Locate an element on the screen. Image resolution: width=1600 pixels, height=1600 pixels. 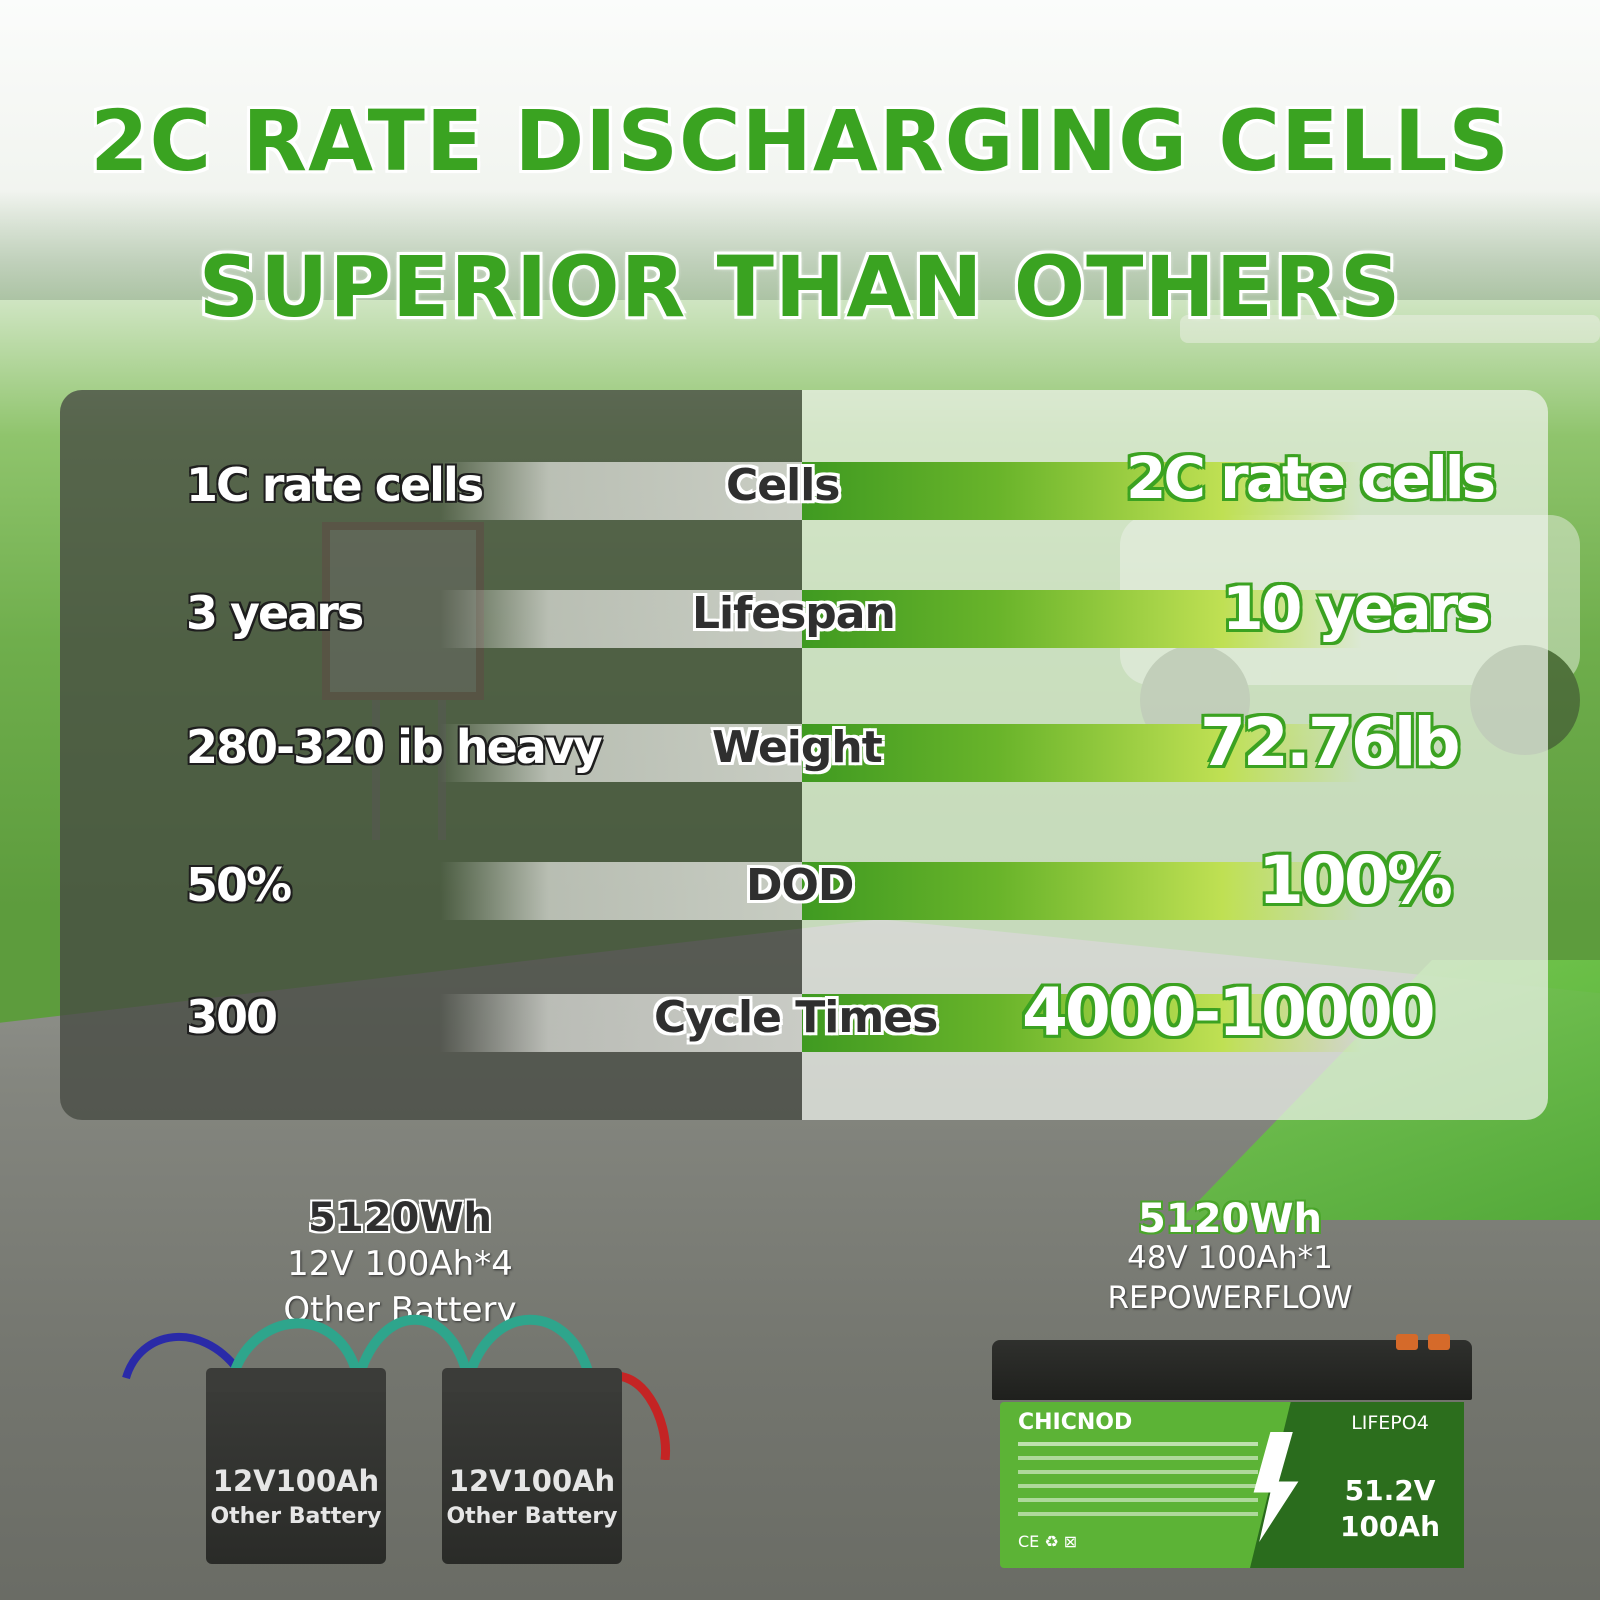
battery-chemistry: LIFEPO4 is located at coordinates (1390, 1423).